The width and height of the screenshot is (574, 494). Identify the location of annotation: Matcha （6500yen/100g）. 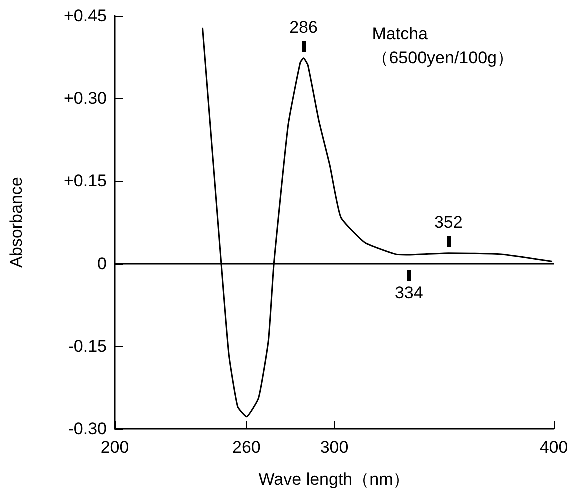
(443, 46).